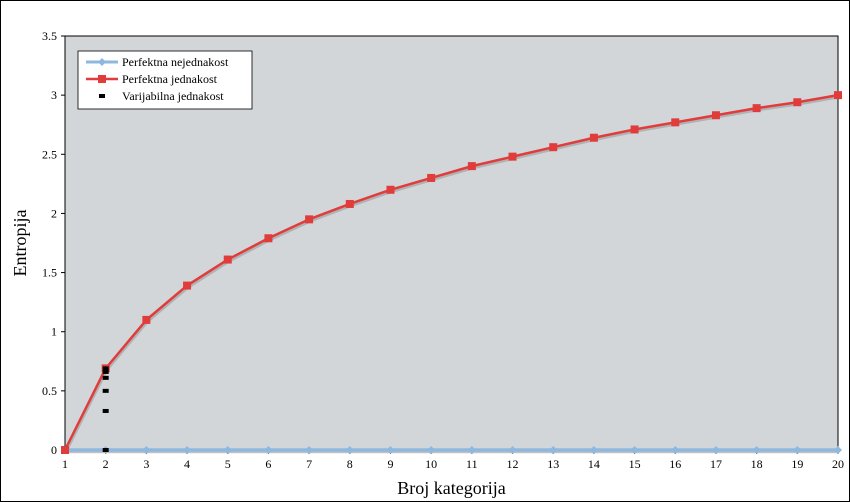 This screenshot has width=850, height=502. What do you see at coordinates (54, 332) in the screenshot?
I see `y-tick-label: 1` at bounding box center [54, 332].